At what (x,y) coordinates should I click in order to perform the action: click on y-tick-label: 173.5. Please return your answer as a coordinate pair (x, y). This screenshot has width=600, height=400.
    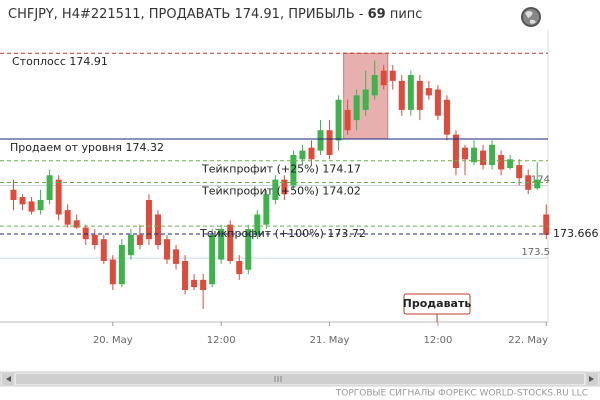
    Looking at the image, I should click on (535, 252).